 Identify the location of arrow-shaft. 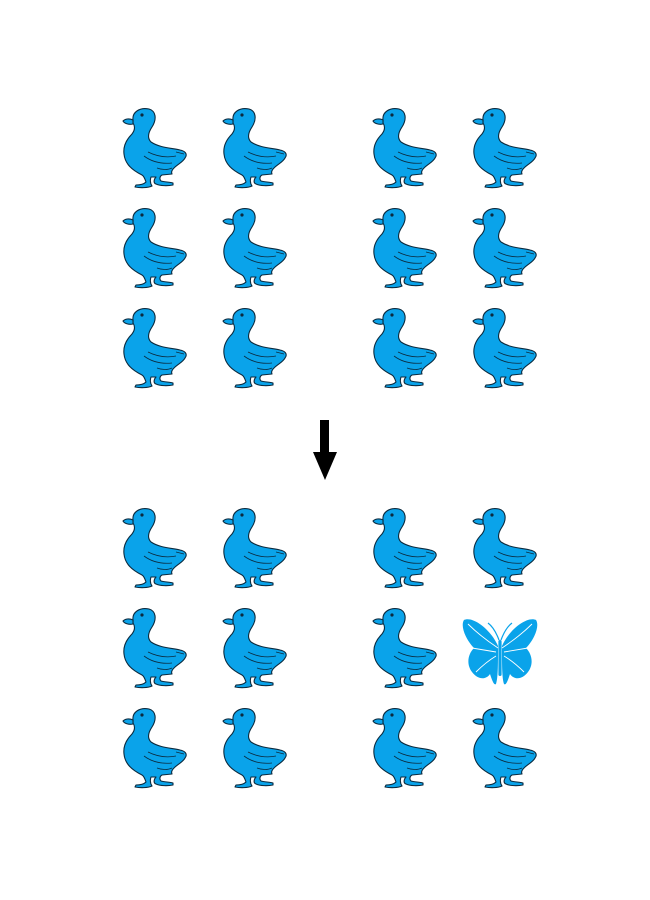
(324, 437).